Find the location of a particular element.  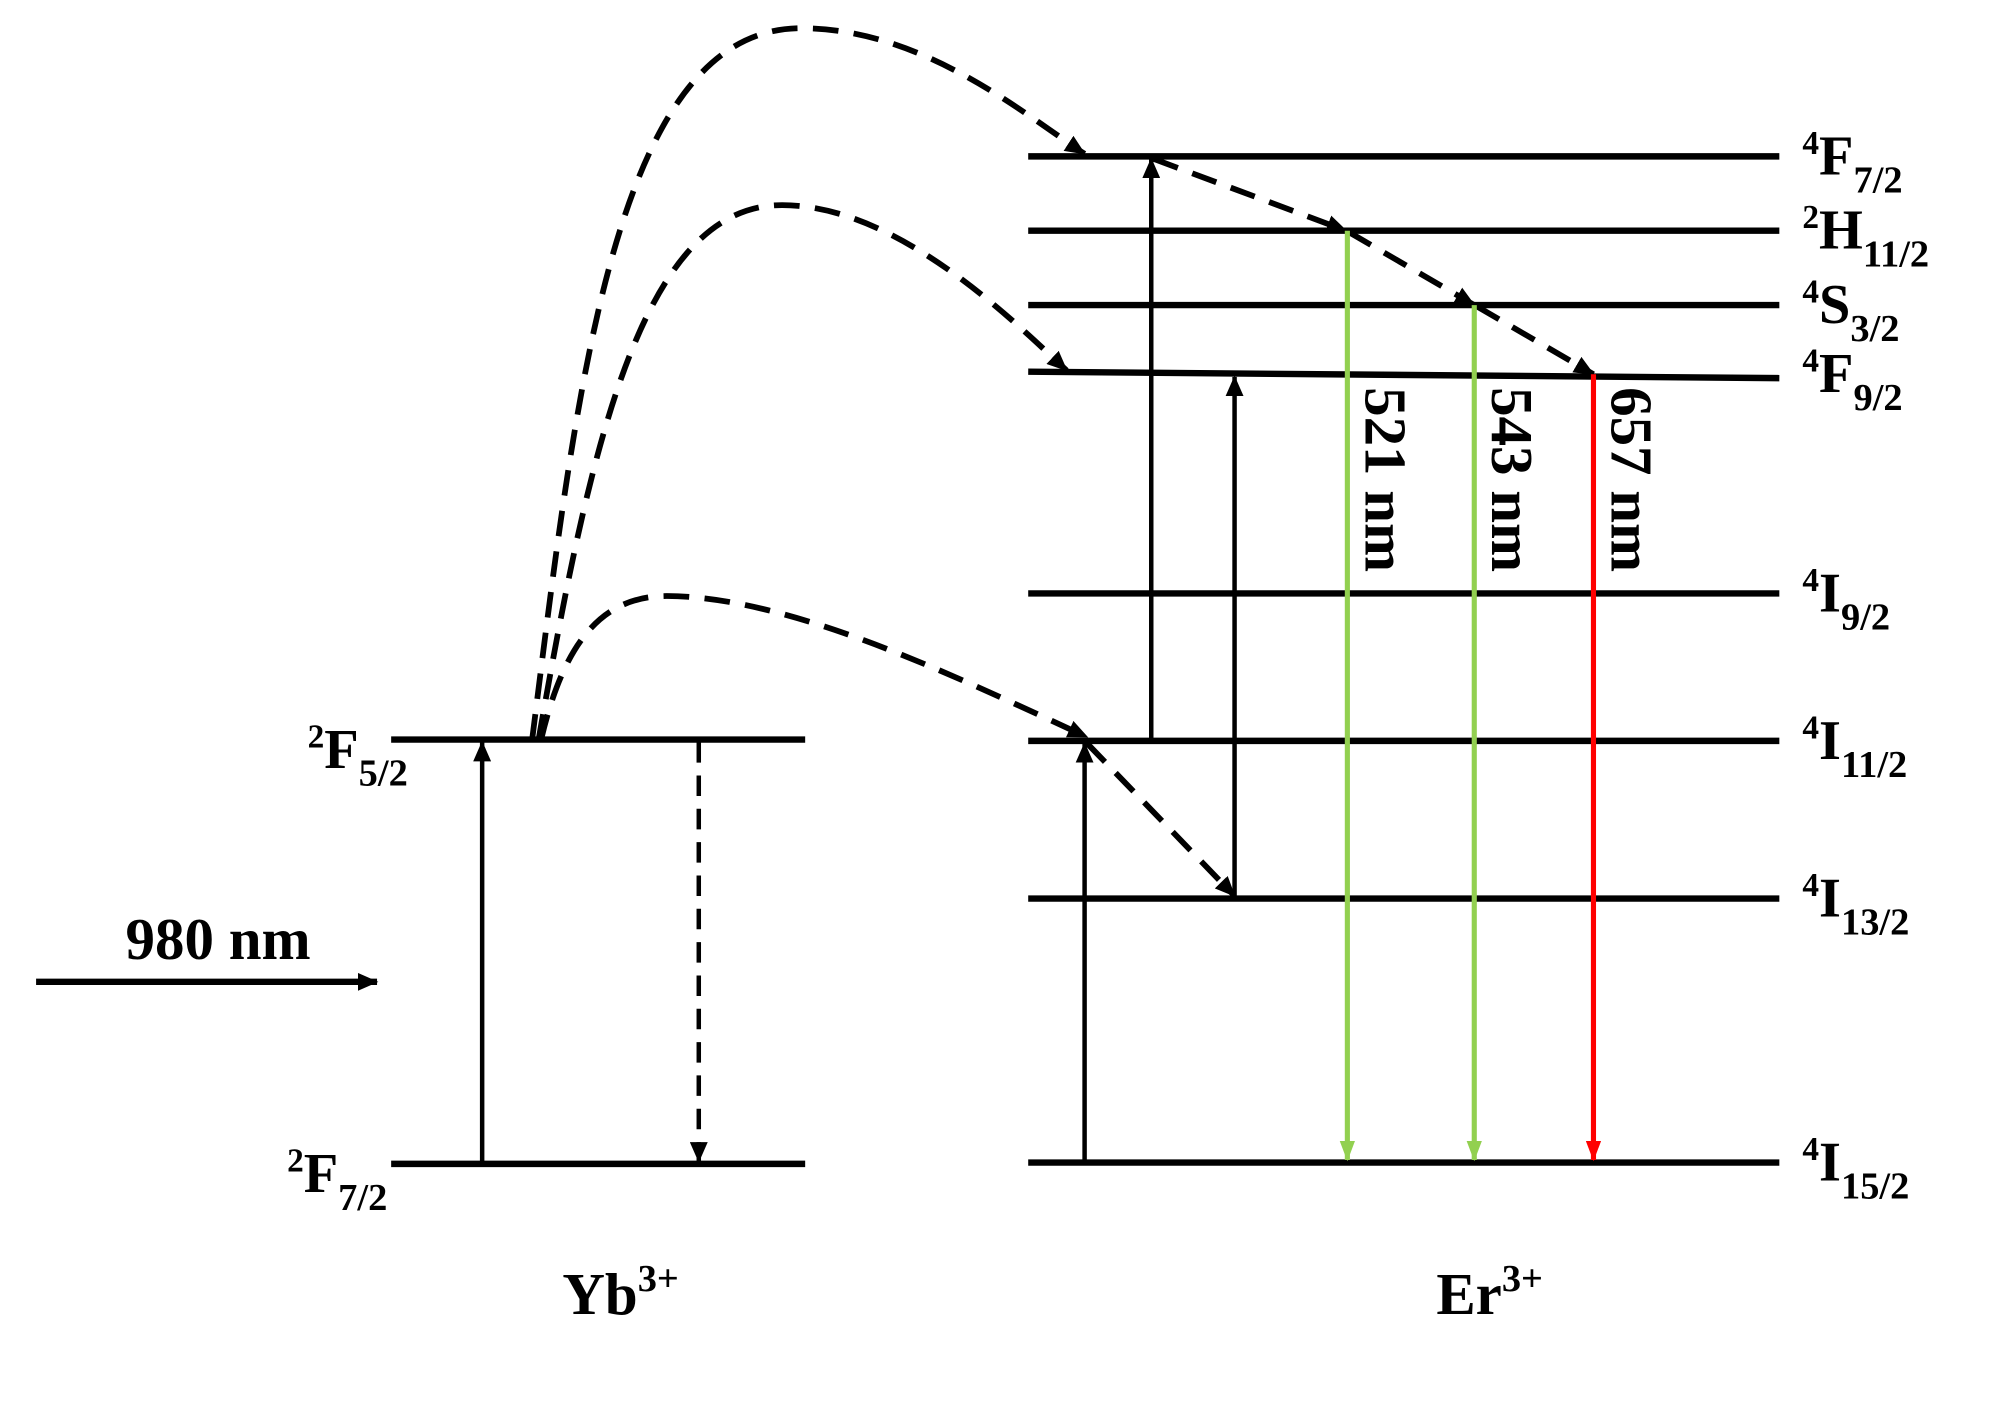

level-label-2F7-2: 2F7/2 is located at coordinates (337, 1181).